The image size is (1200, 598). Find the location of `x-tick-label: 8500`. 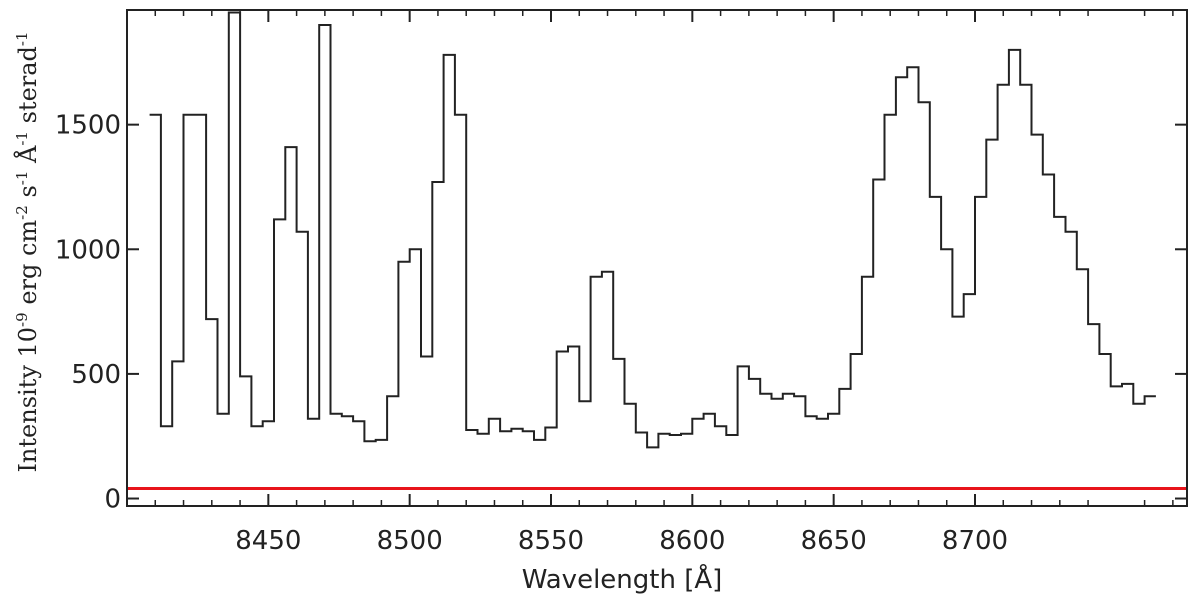

x-tick-label: 8500 is located at coordinates (410, 541).